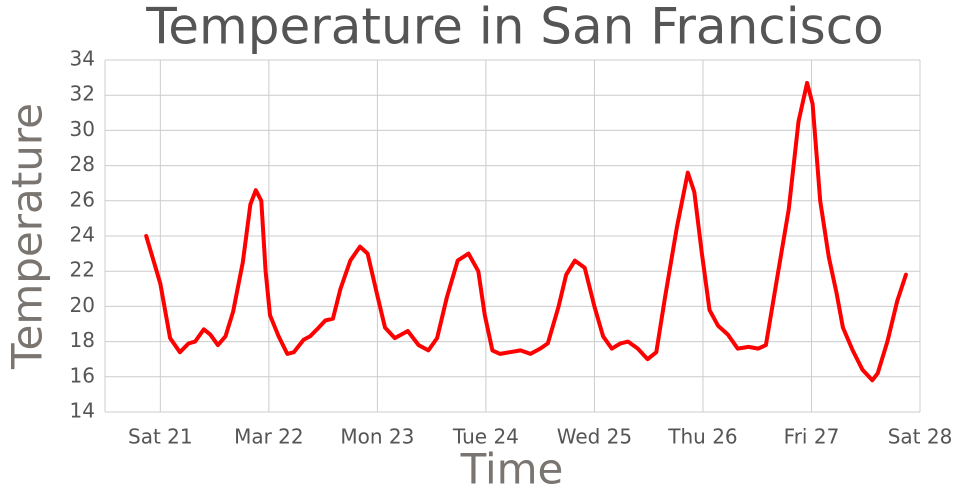 This screenshot has height=500, width=960. What do you see at coordinates (269, 437) in the screenshot?
I see `x-tick-label: Mar 22` at bounding box center [269, 437].